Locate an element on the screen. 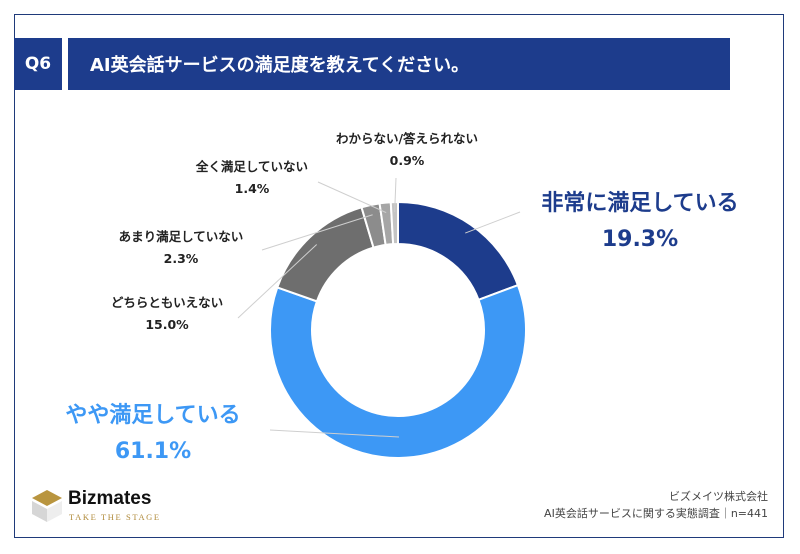 The image size is (800, 554). label-very-satisfied: 非常に満足している 19.3% is located at coordinates (640, 222).